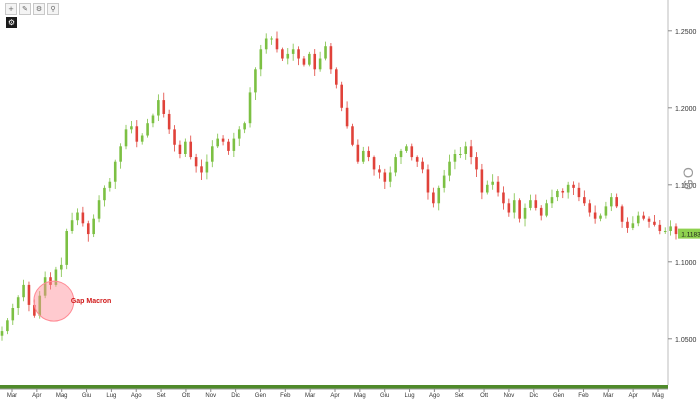 The image size is (700, 400). What do you see at coordinates (54, 301) in the screenshot?
I see `annotation-circle` at bounding box center [54, 301].